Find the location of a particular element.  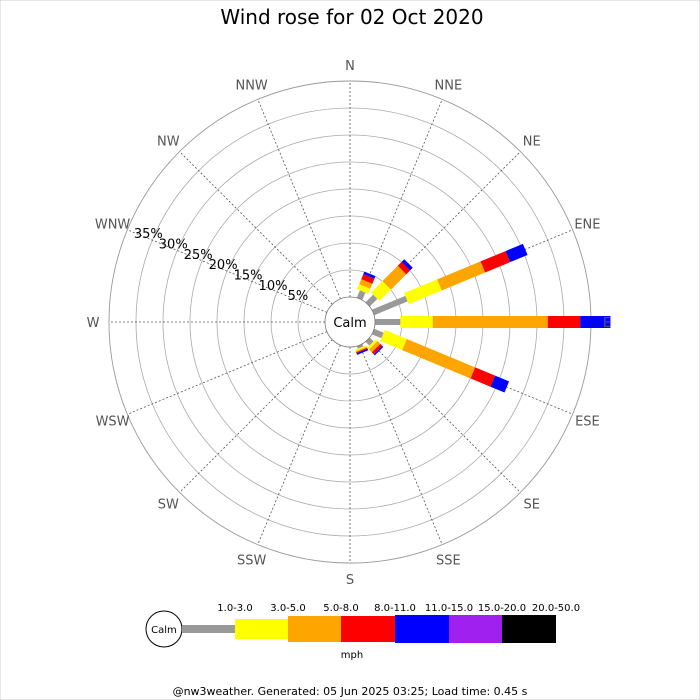

wind-bars is located at coordinates (483, 318).